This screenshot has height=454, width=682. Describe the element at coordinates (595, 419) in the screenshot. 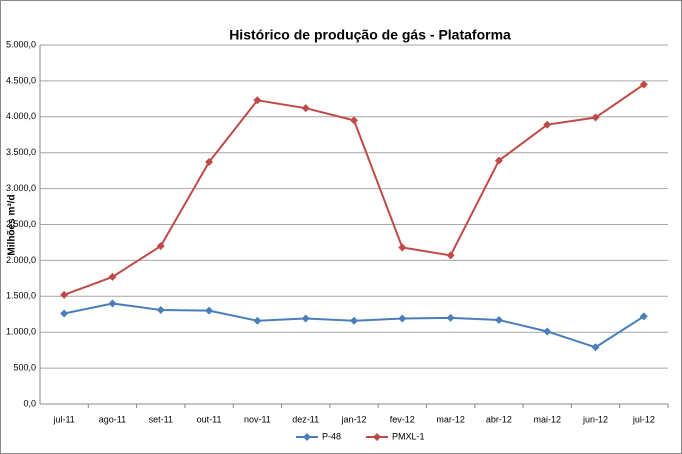

I see `x-tick-label: jun-12` at that location.